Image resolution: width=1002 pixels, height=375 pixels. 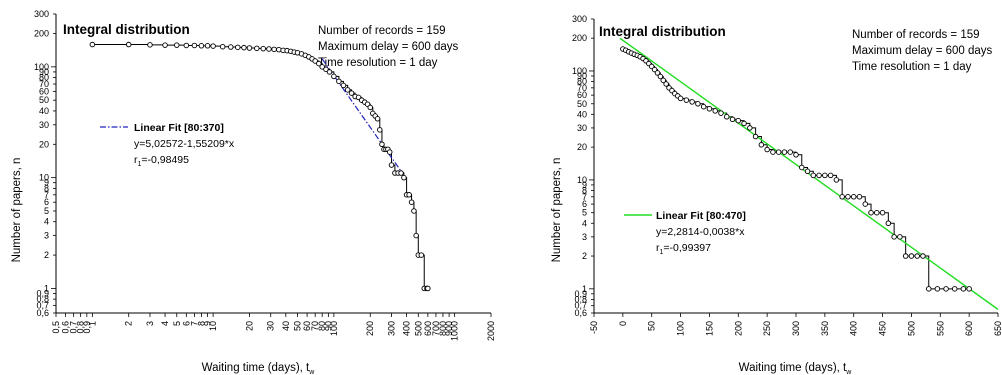 I want to click on x-tick-label: 0,7, so click(x=74, y=327).